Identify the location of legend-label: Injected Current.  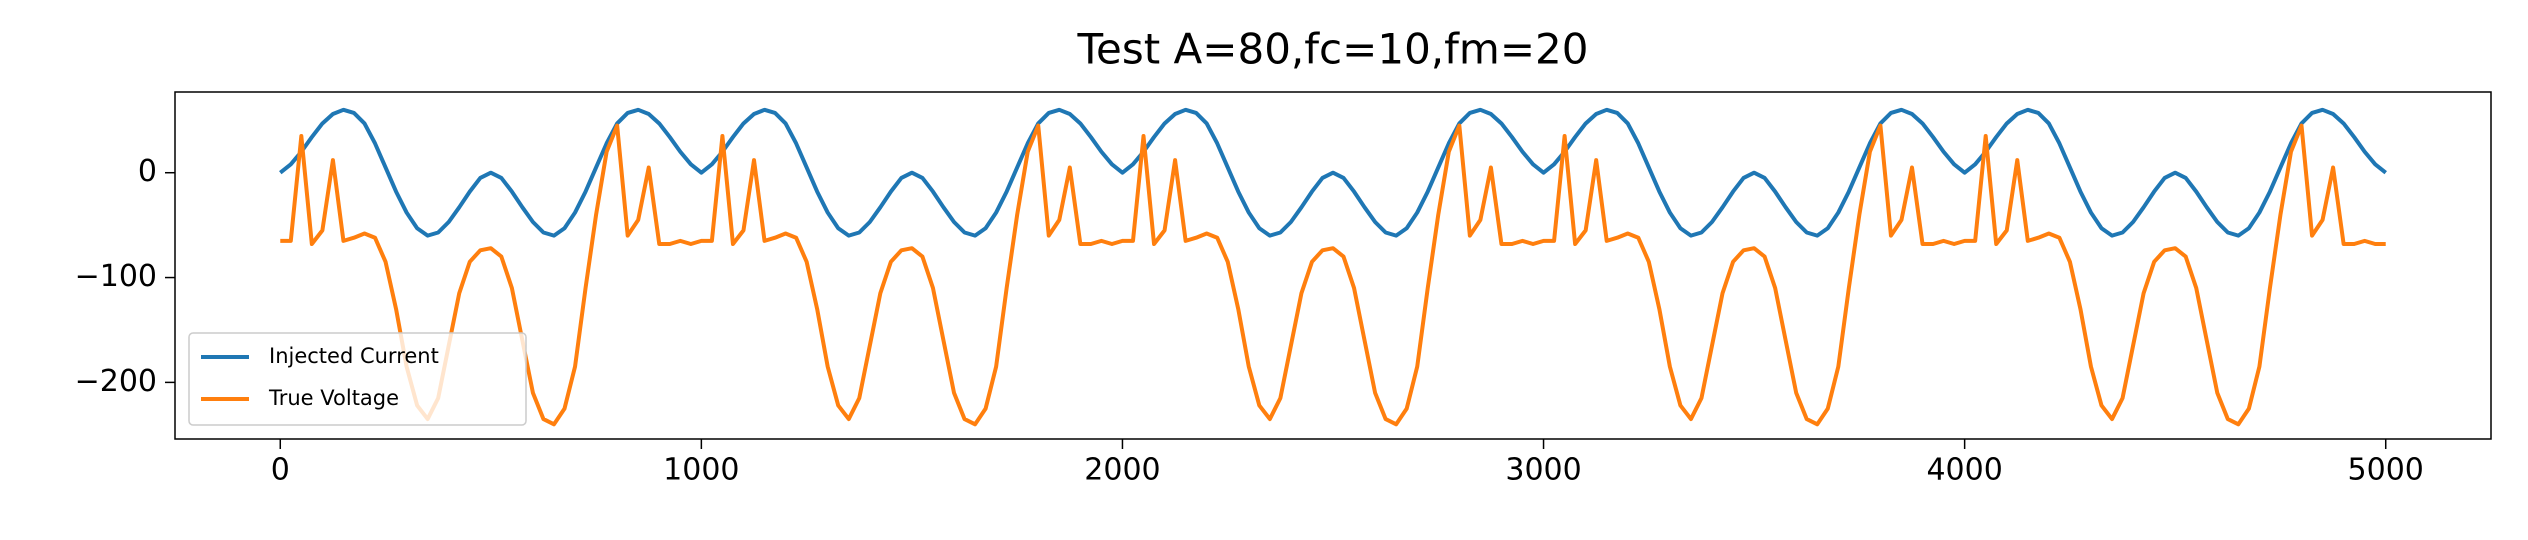
(354, 356).